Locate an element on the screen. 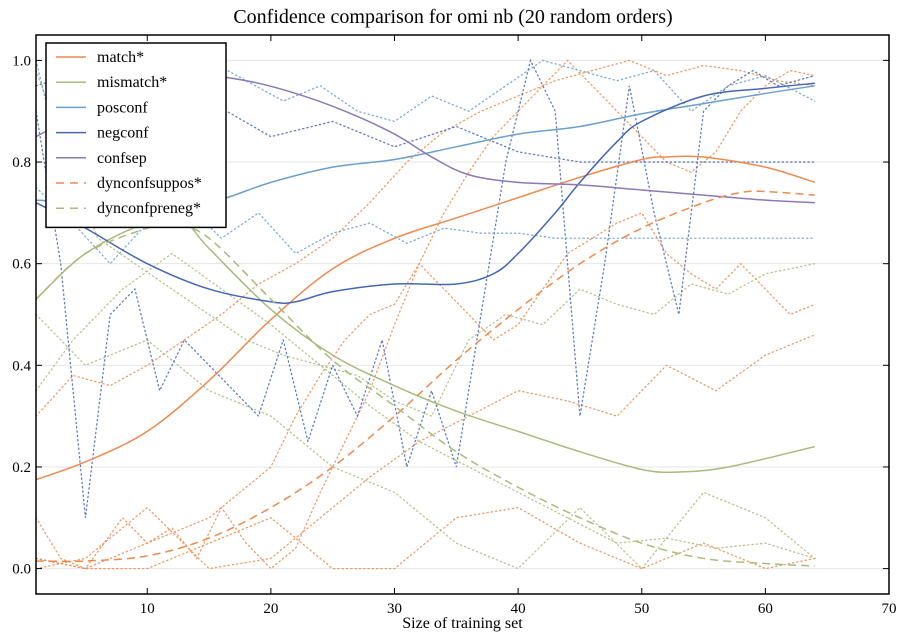  legend-label: posconf is located at coordinates (122, 107).